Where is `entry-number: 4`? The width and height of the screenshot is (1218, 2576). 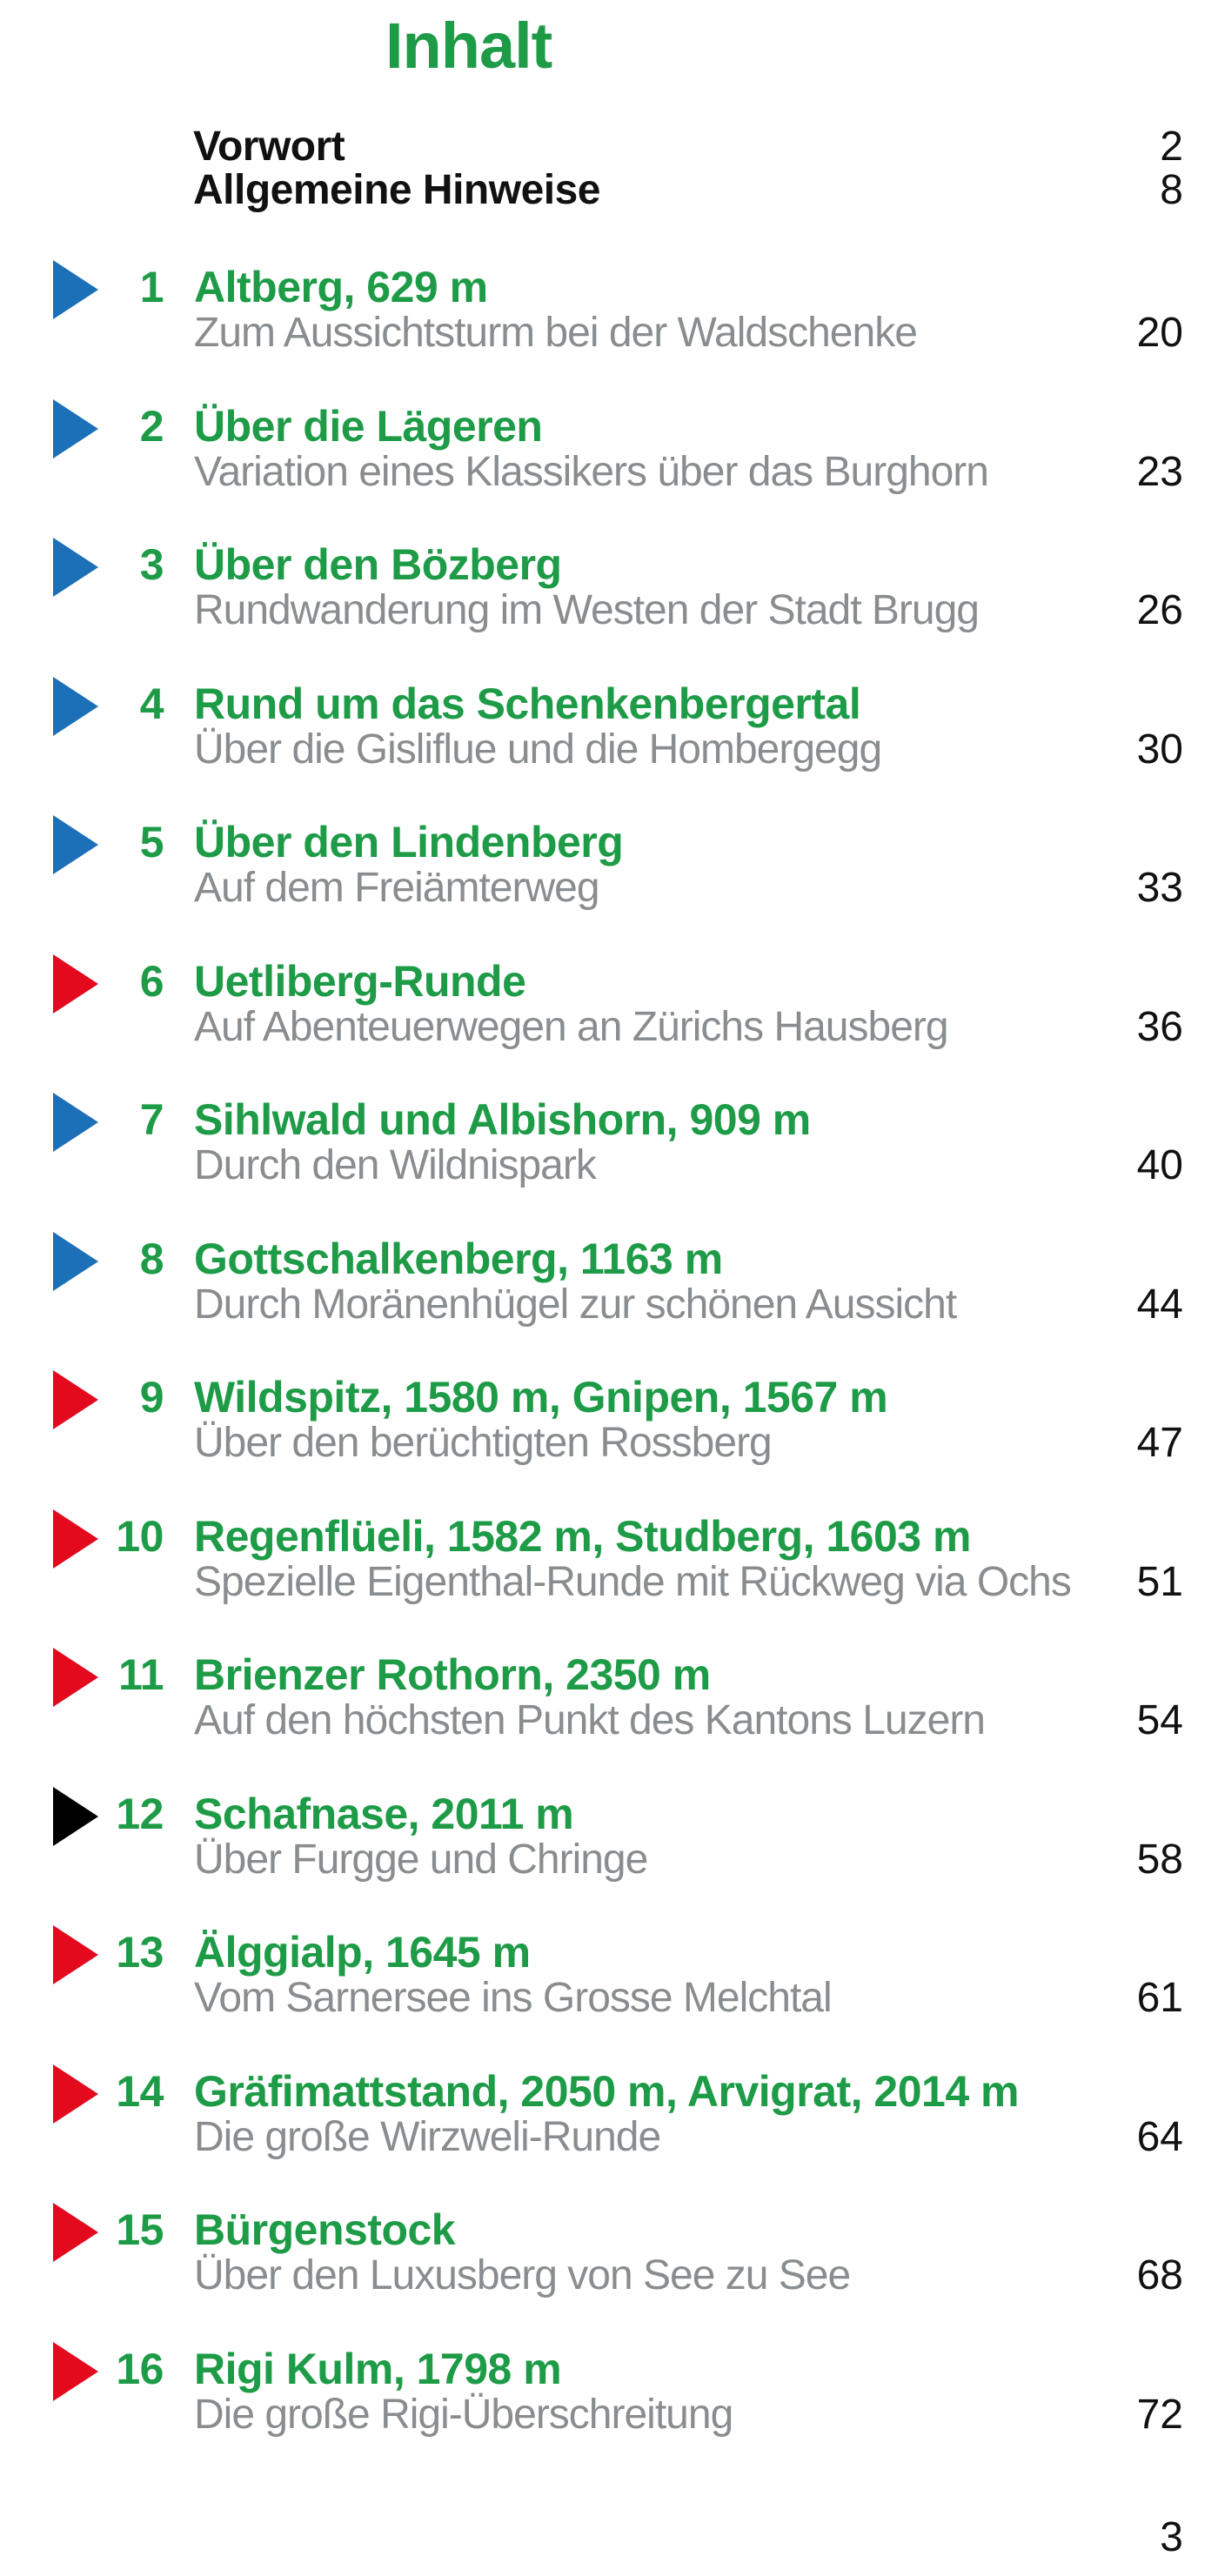 entry-number: 4 is located at coordinates (151, 703).